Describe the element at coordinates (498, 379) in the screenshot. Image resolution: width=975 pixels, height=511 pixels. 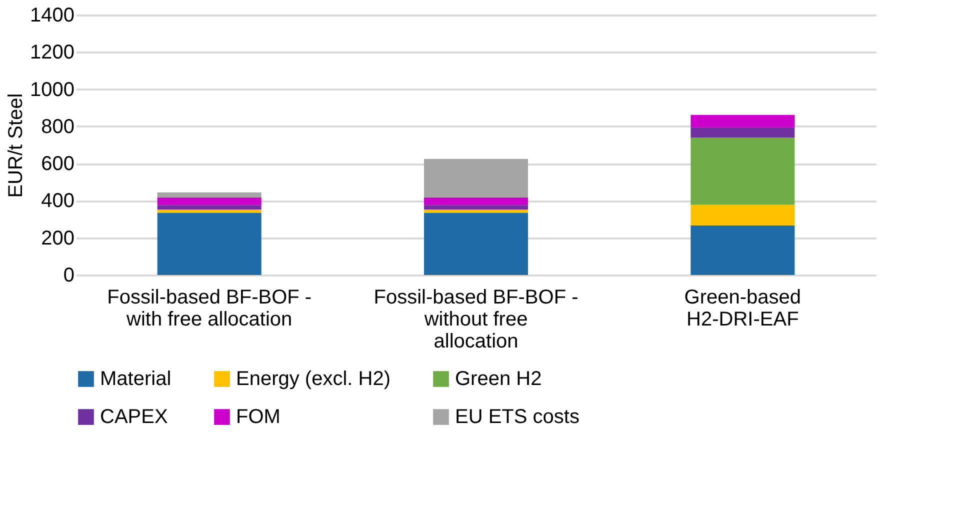
I see `legend-label: Green H2` at that location.